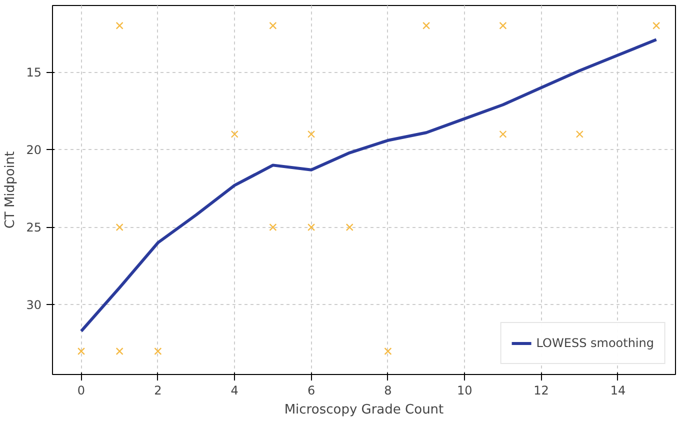 The width and height of the screenshot is (688, 427). I want to click on x-tick-label: 6, so click(311, 391).